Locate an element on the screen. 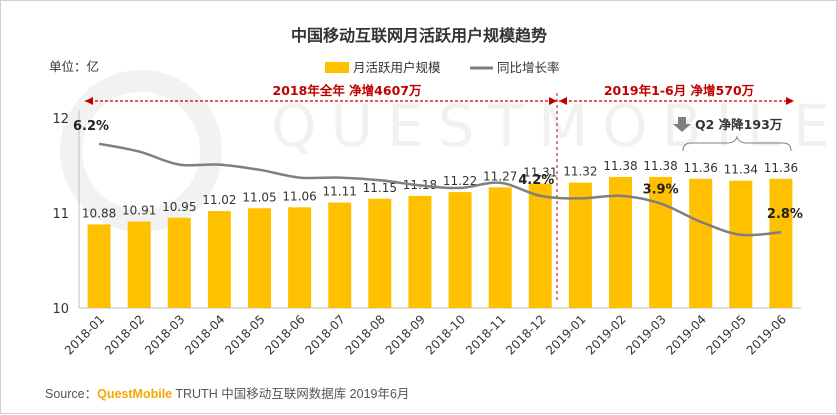 This screenshot has height=415, width=837. x-tick-label: 2018-01 is located at coordinates (84, 334).